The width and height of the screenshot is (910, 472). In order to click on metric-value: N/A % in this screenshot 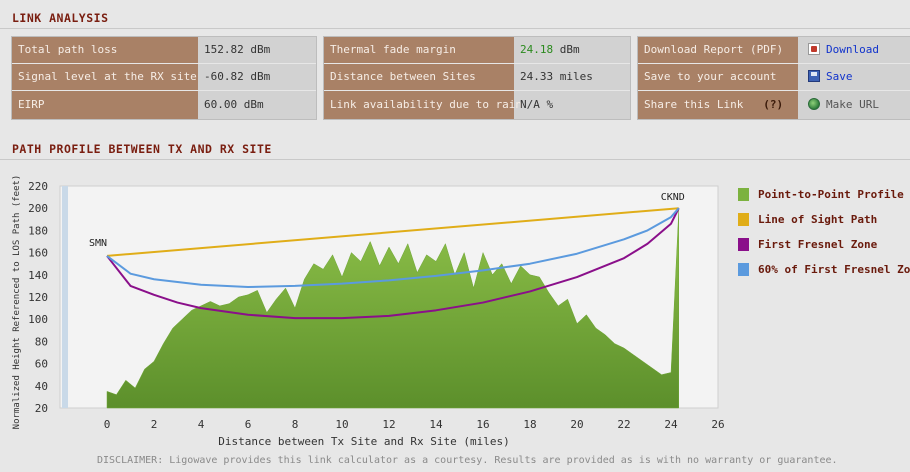, I will do `click(537, 104)`.